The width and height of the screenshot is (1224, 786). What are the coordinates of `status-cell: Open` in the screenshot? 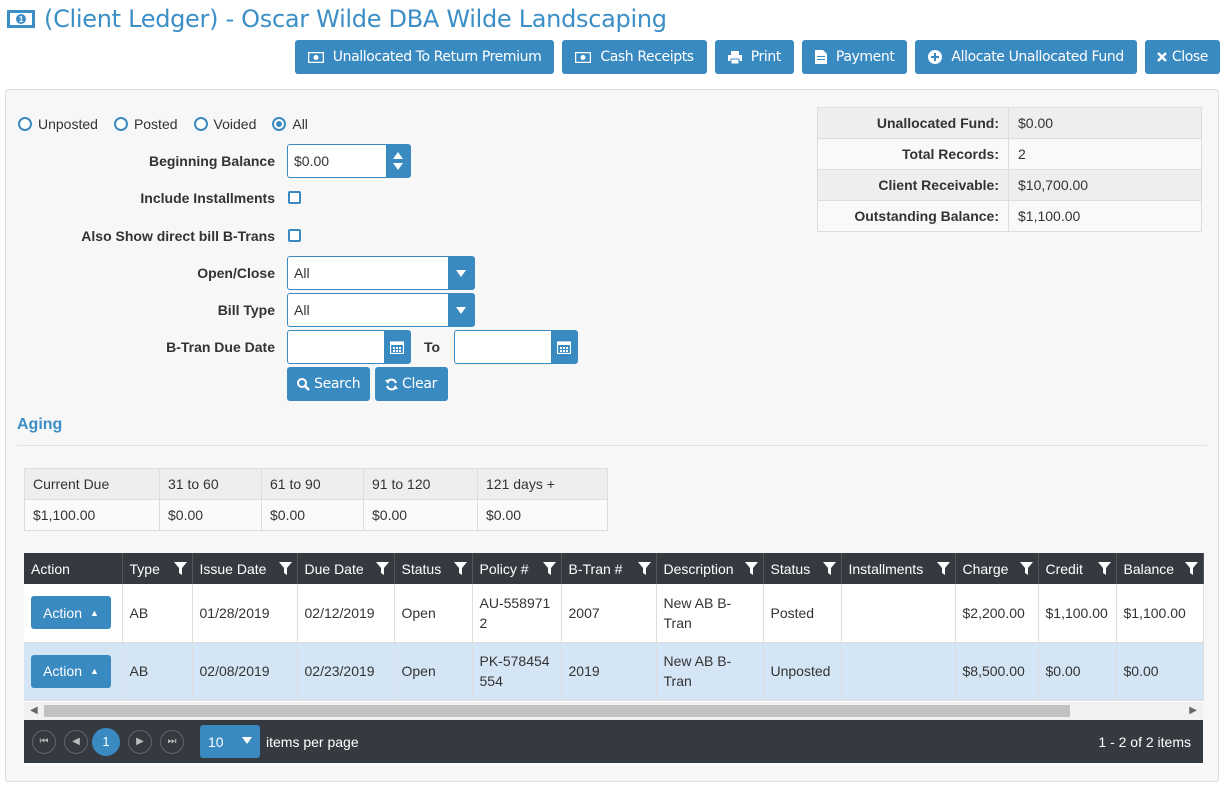 It's located at (433, 613).